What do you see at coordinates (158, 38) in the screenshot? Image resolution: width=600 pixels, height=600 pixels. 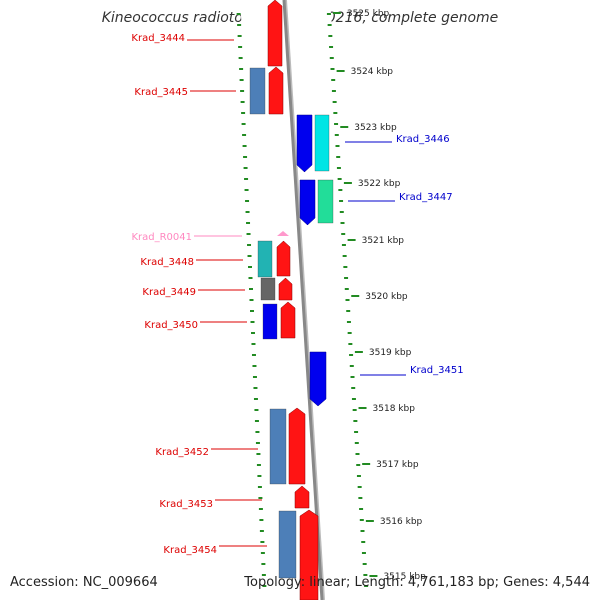 I see `gene-label: Krad_3444` at bounding box center [158, 38].